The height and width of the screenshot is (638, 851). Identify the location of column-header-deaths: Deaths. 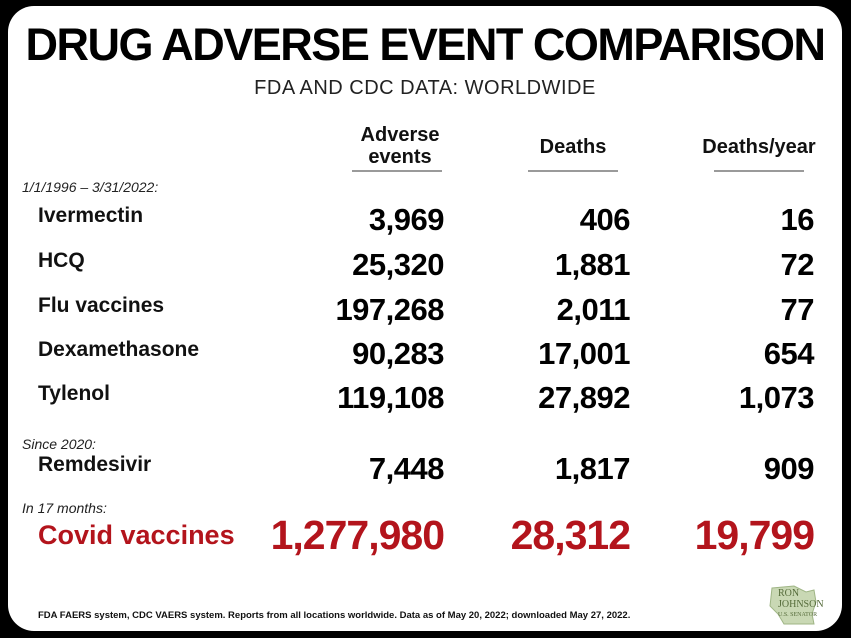
(573, 147).